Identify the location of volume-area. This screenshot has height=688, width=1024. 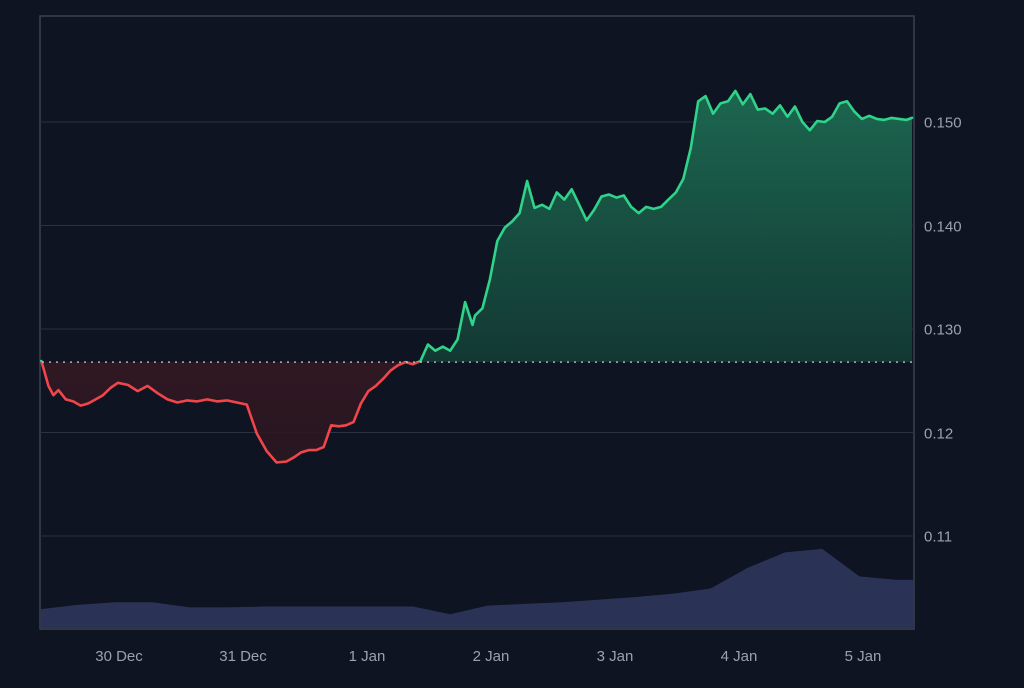
(477, 588).